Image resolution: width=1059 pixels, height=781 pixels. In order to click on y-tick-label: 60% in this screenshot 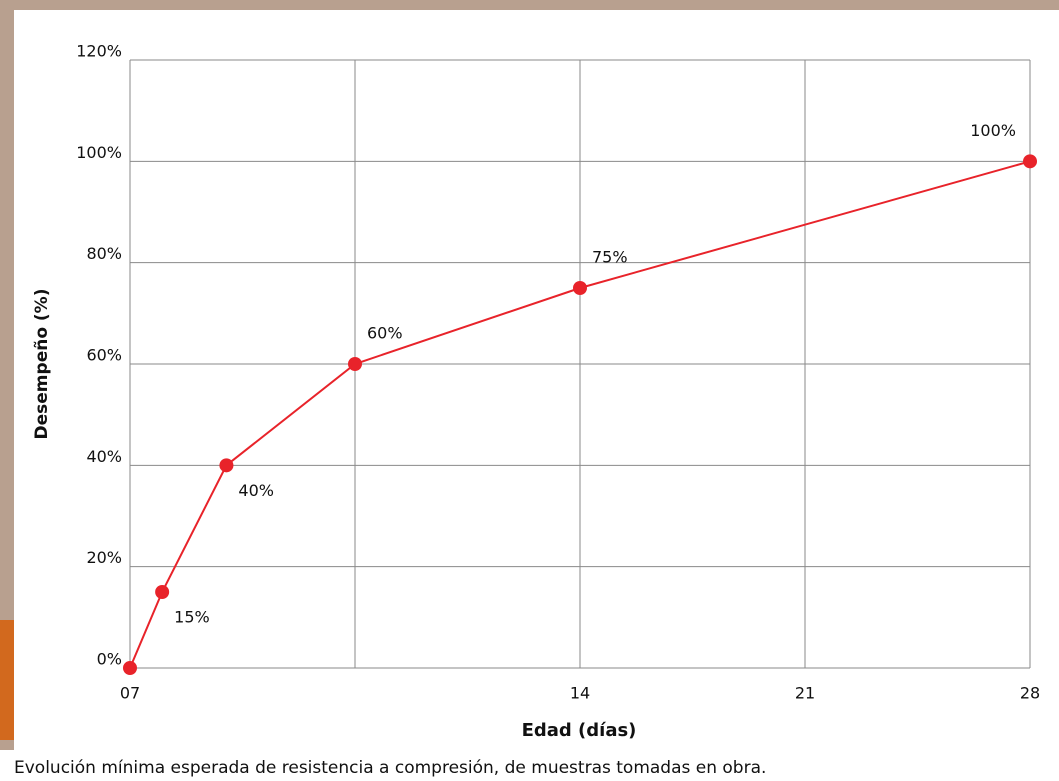, I will do `click(104, 355)`.